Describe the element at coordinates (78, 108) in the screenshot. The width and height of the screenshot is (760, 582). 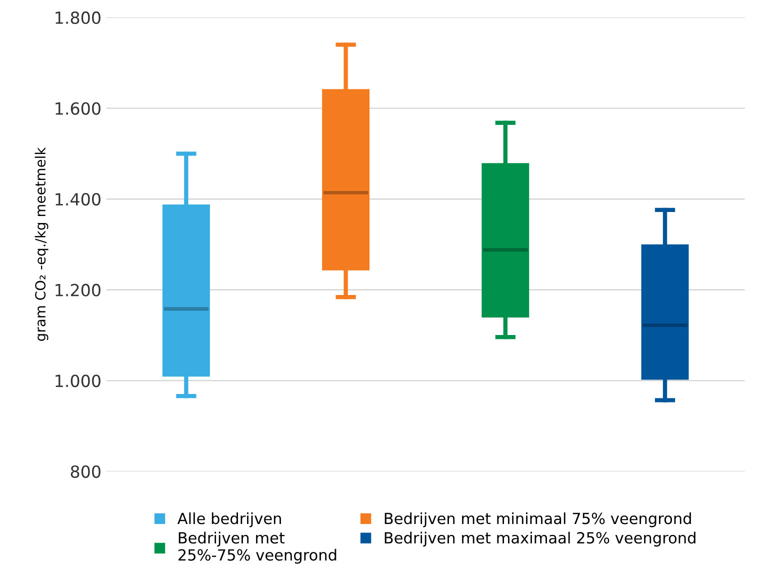
I see `y-tick-label: 1.600` at that location.